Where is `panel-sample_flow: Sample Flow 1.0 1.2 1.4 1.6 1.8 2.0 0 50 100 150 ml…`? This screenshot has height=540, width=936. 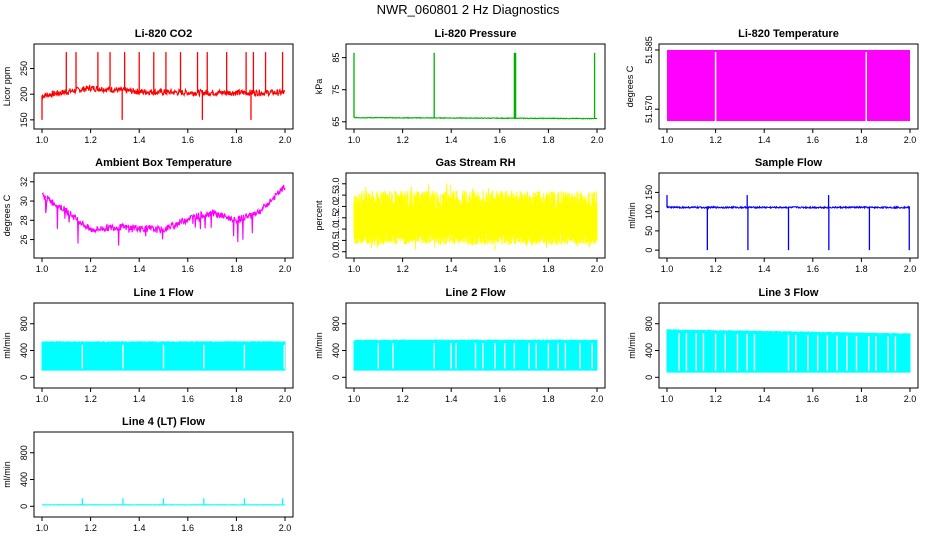 panel-sample_flow: Sample Flow 1.0 1.2 1.4 1.6 1.8 2.0 0 50 100 150 ml… is located at coordinates (773, 215).